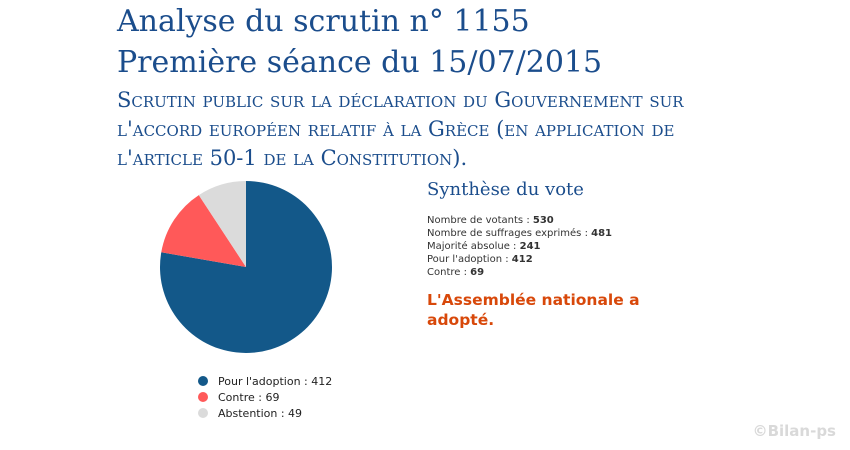  I want to click on stat-value: 241, so click(530, 246).